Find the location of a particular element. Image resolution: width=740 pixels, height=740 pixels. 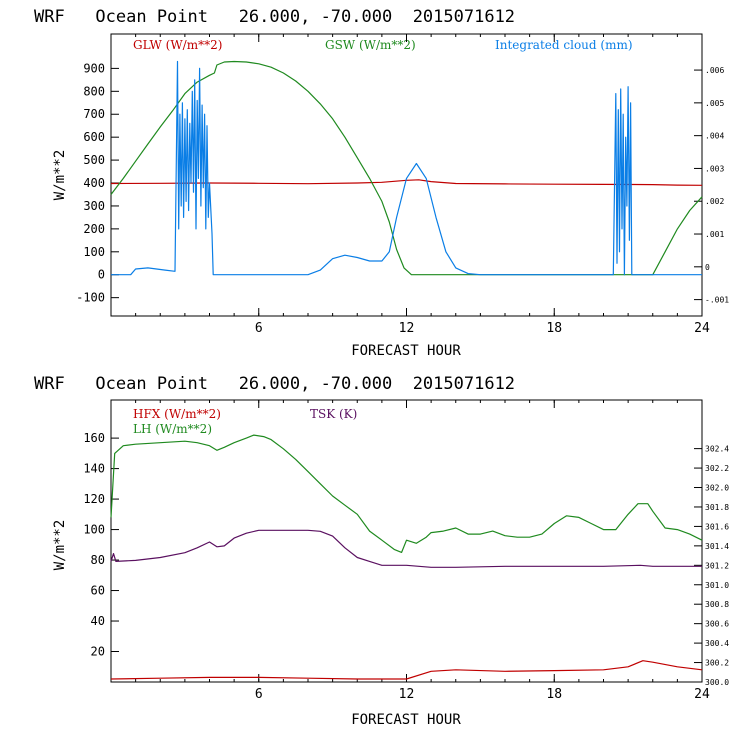

top-y-tick-label: 500 is located at coordinates (94, 160).